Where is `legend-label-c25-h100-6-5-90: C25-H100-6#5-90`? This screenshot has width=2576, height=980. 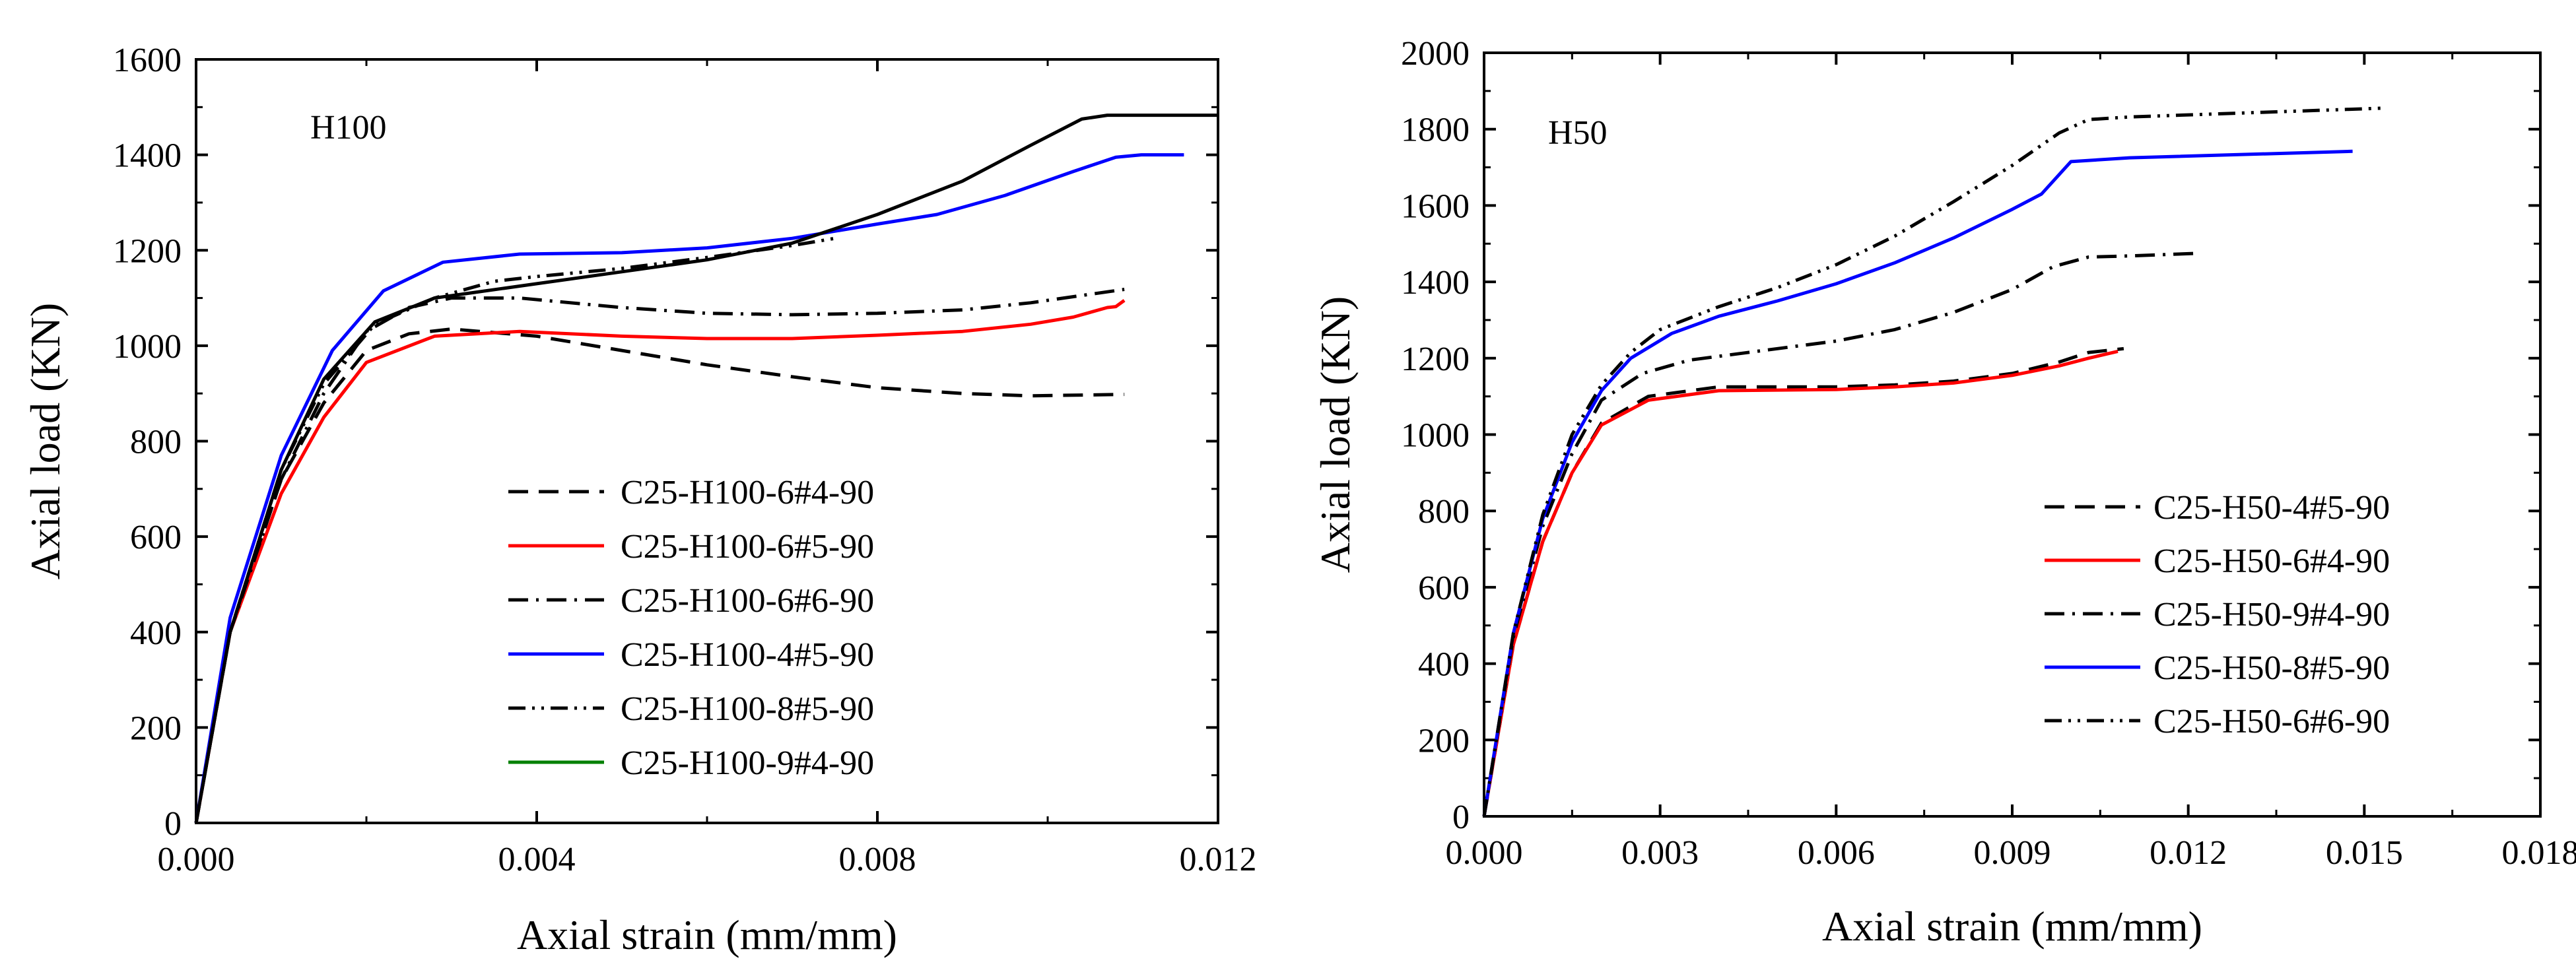 legend-label-c25-h100-6-5-90: C25-H100-6#5-90 is located at coordinates (748, 547).